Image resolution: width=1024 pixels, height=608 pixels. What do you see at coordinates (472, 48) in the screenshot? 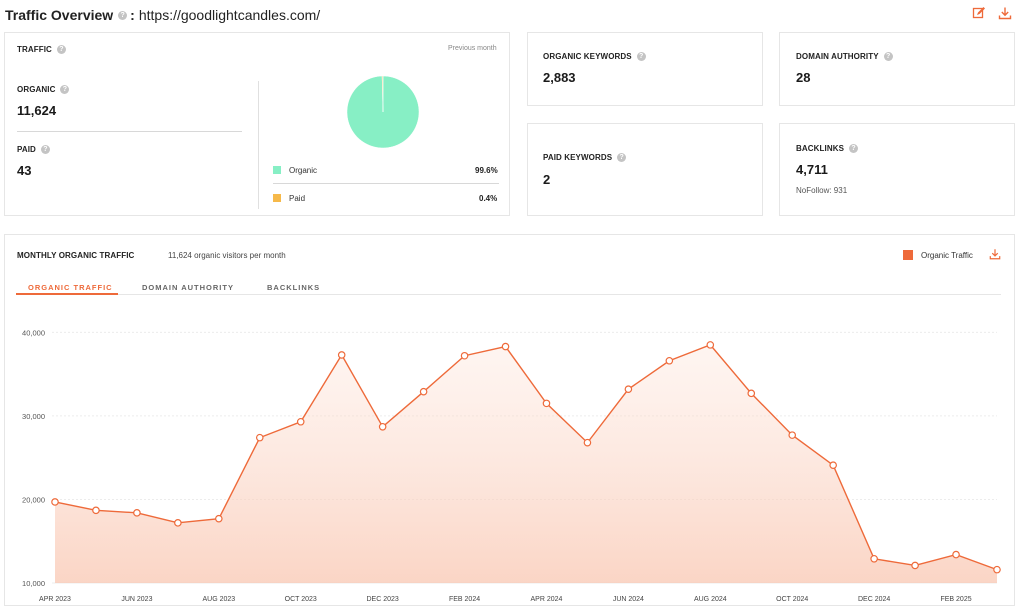
I see `period-label: Previous month` at bounding box center [472, 48].